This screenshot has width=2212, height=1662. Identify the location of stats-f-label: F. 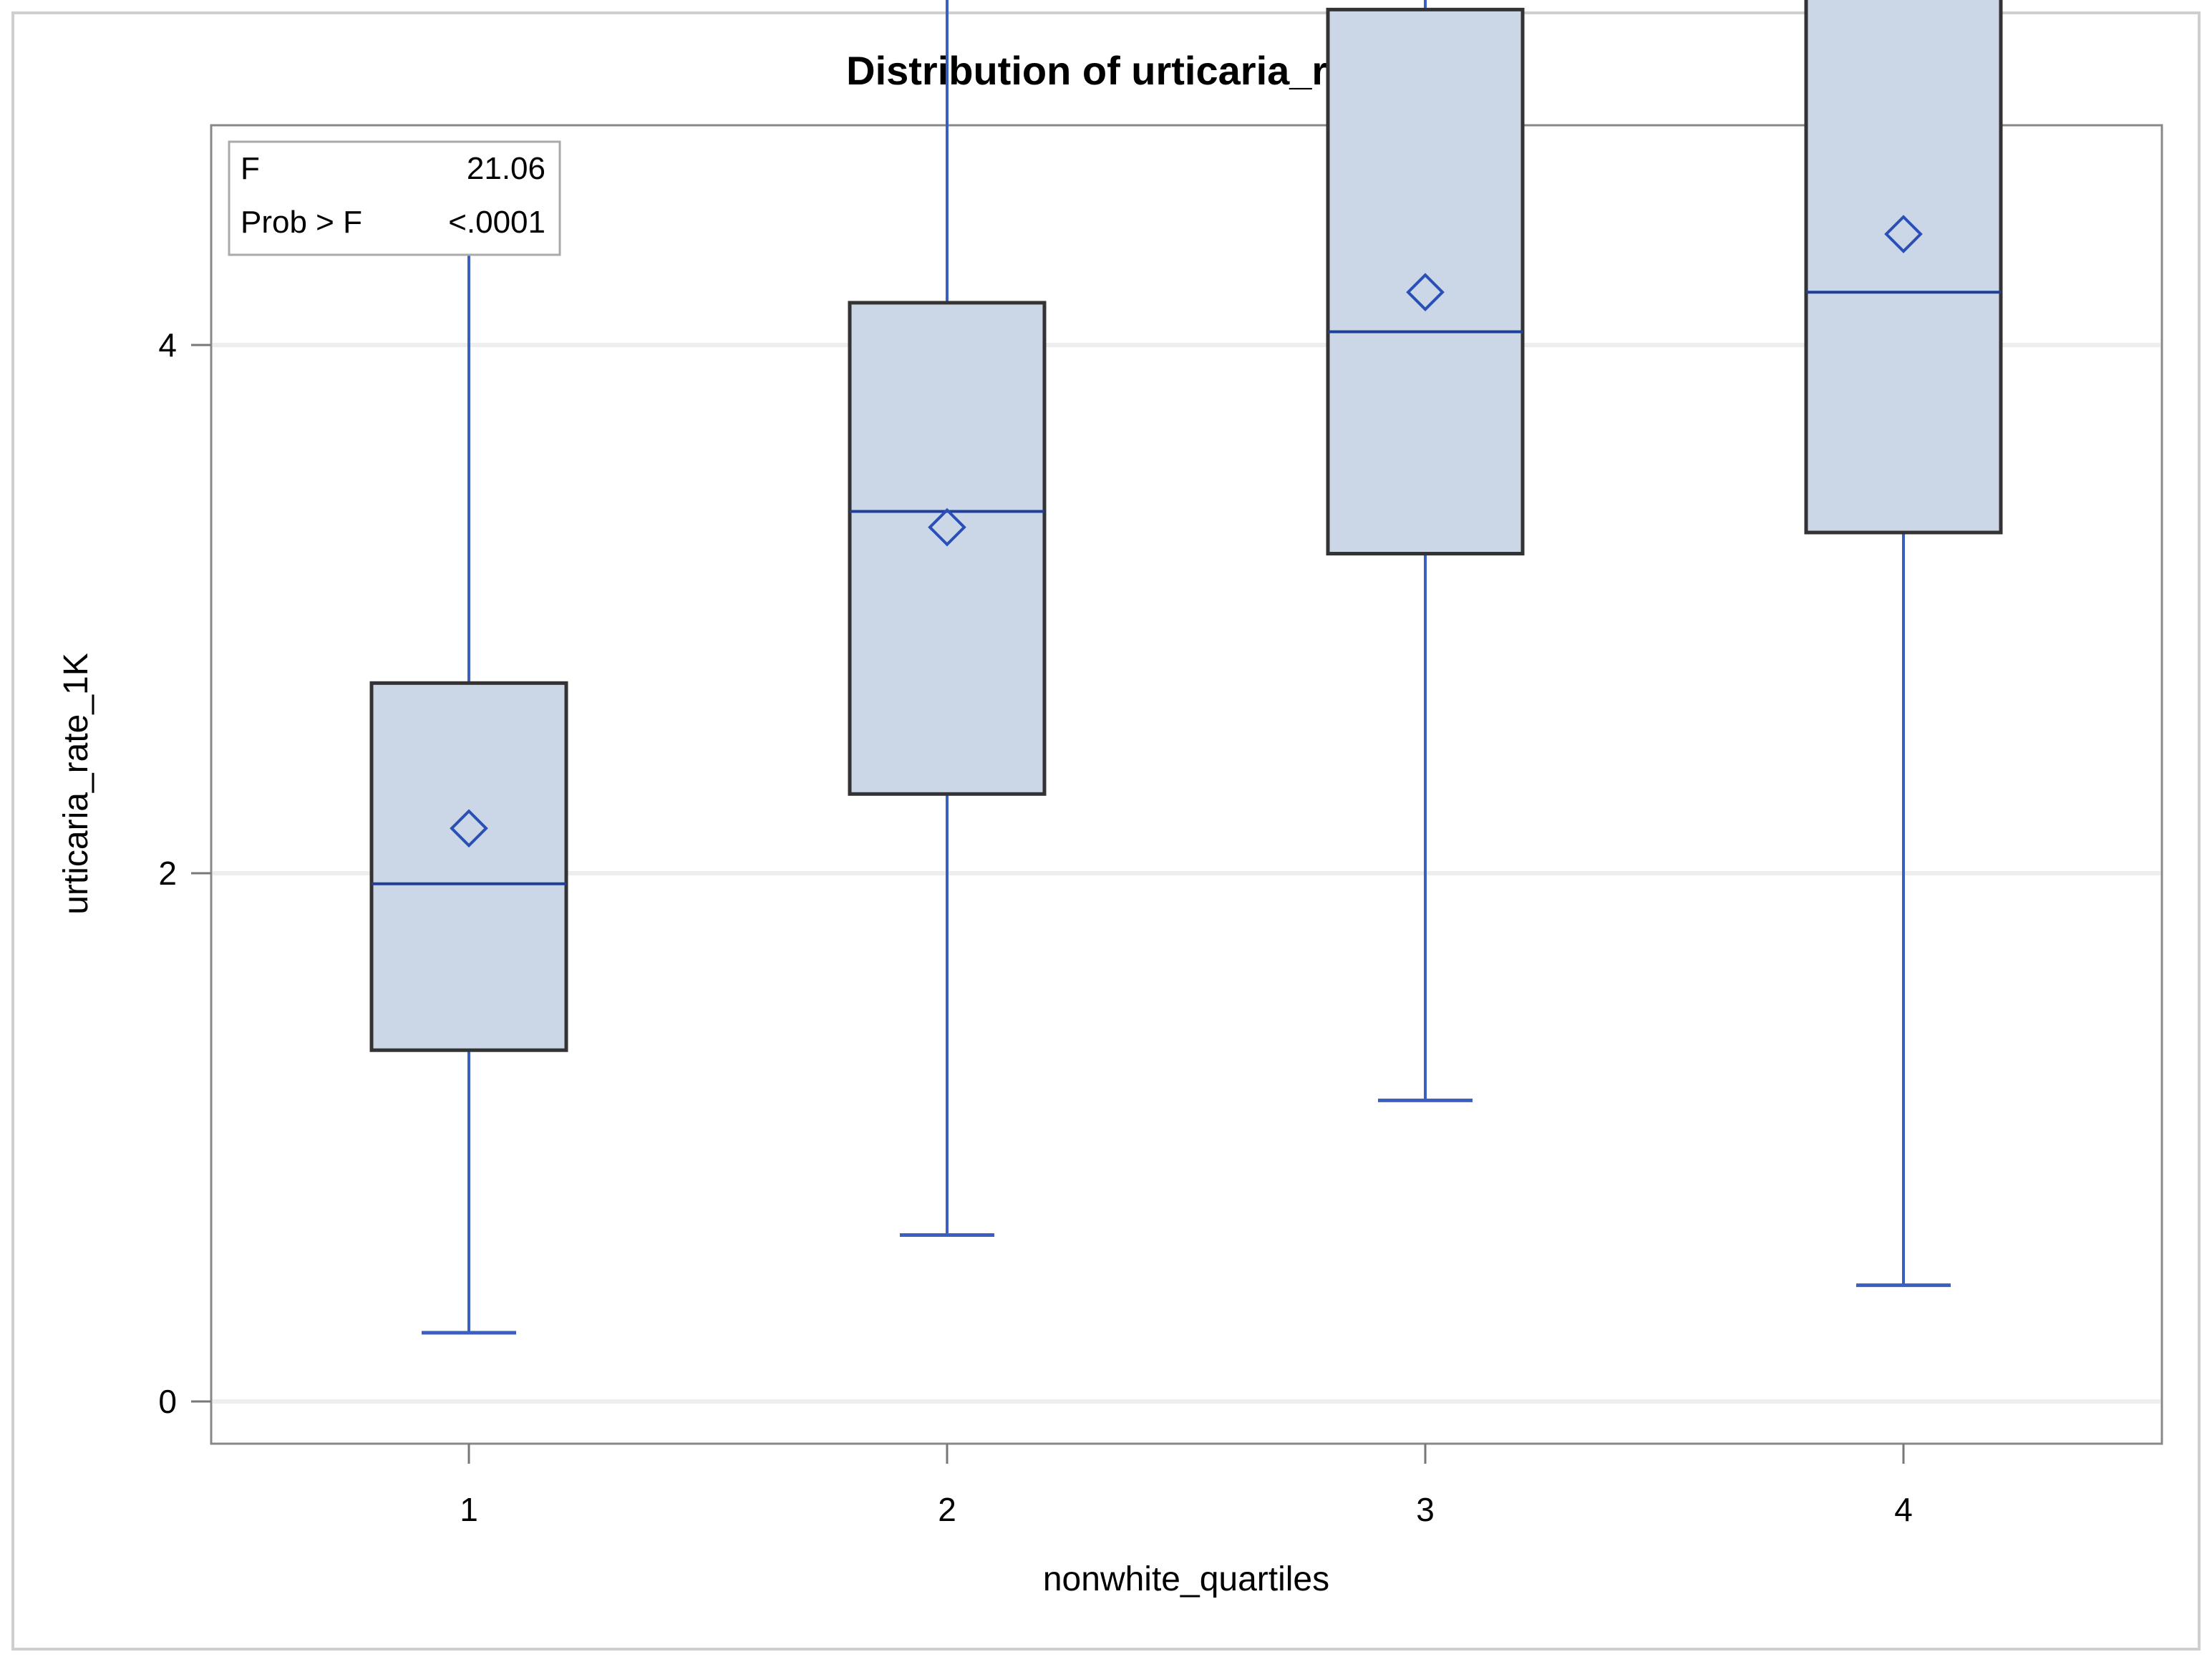
(251, 169).